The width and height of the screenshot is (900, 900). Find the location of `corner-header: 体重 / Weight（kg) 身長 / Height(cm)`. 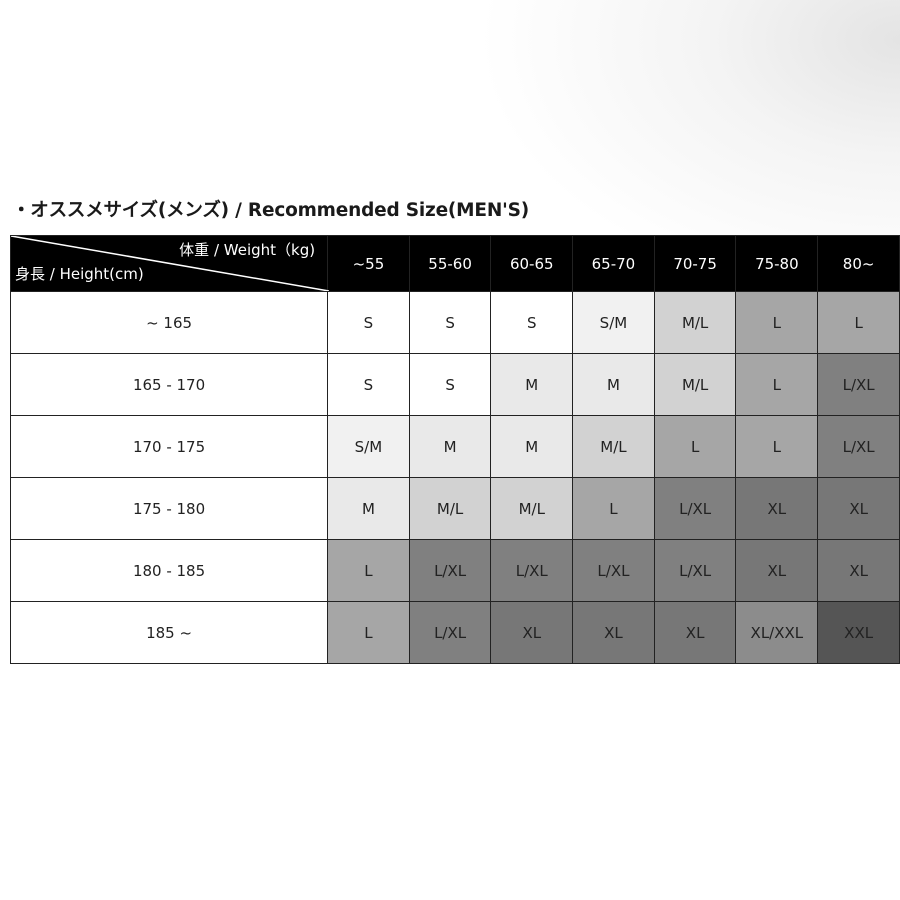

corner-header: 体重 / Weight（kg) 身長 / Height(cm) is located at coordinates (169, 263).